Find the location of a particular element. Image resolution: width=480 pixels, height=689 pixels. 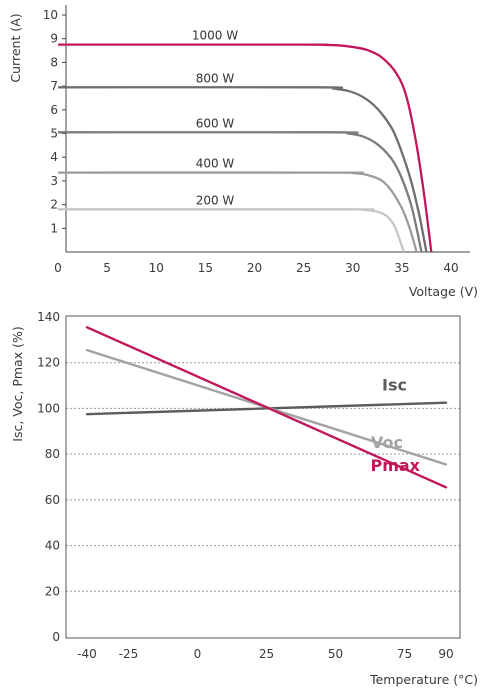

x-tick-label-2: -25 is located at coordinates (129, 654).